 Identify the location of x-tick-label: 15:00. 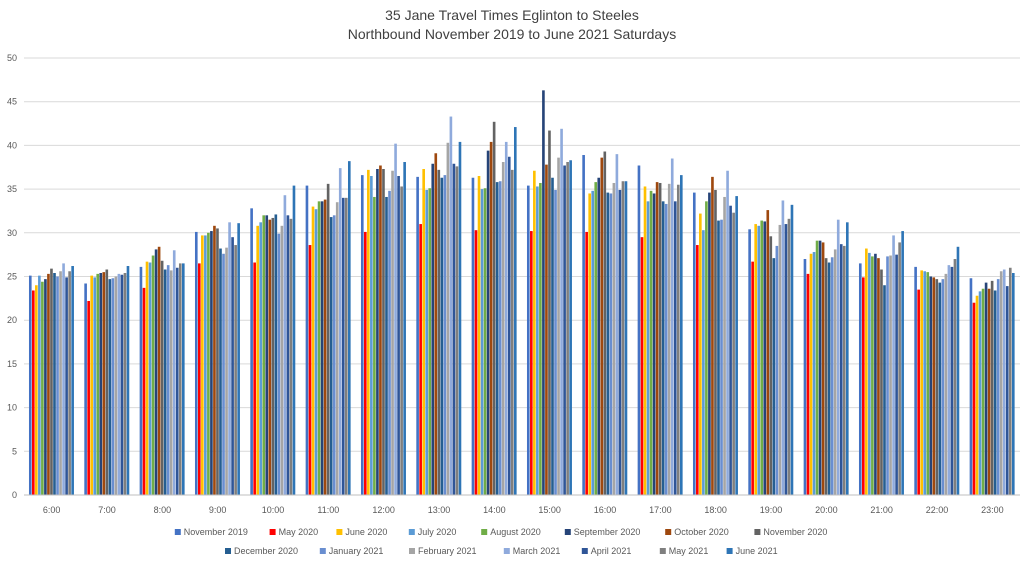
(549, 510).